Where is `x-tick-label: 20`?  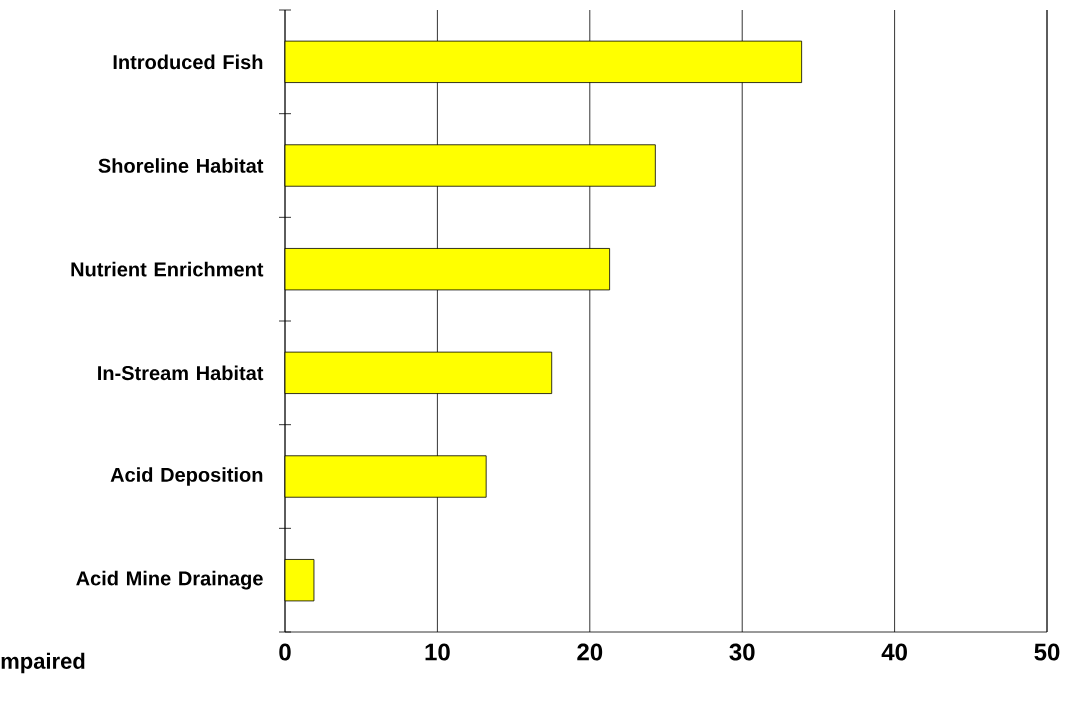 x-tick-label: 20 is located at coordinates (590, 652).